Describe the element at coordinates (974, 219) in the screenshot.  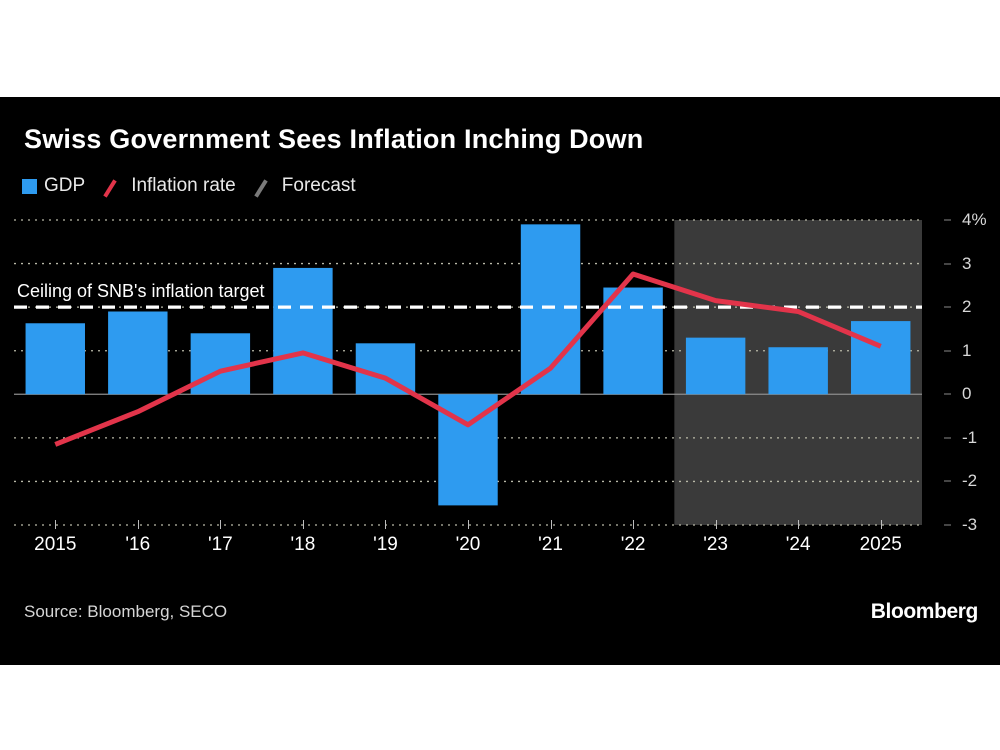
I see `y-axis-tick-label: 4%` at that location.